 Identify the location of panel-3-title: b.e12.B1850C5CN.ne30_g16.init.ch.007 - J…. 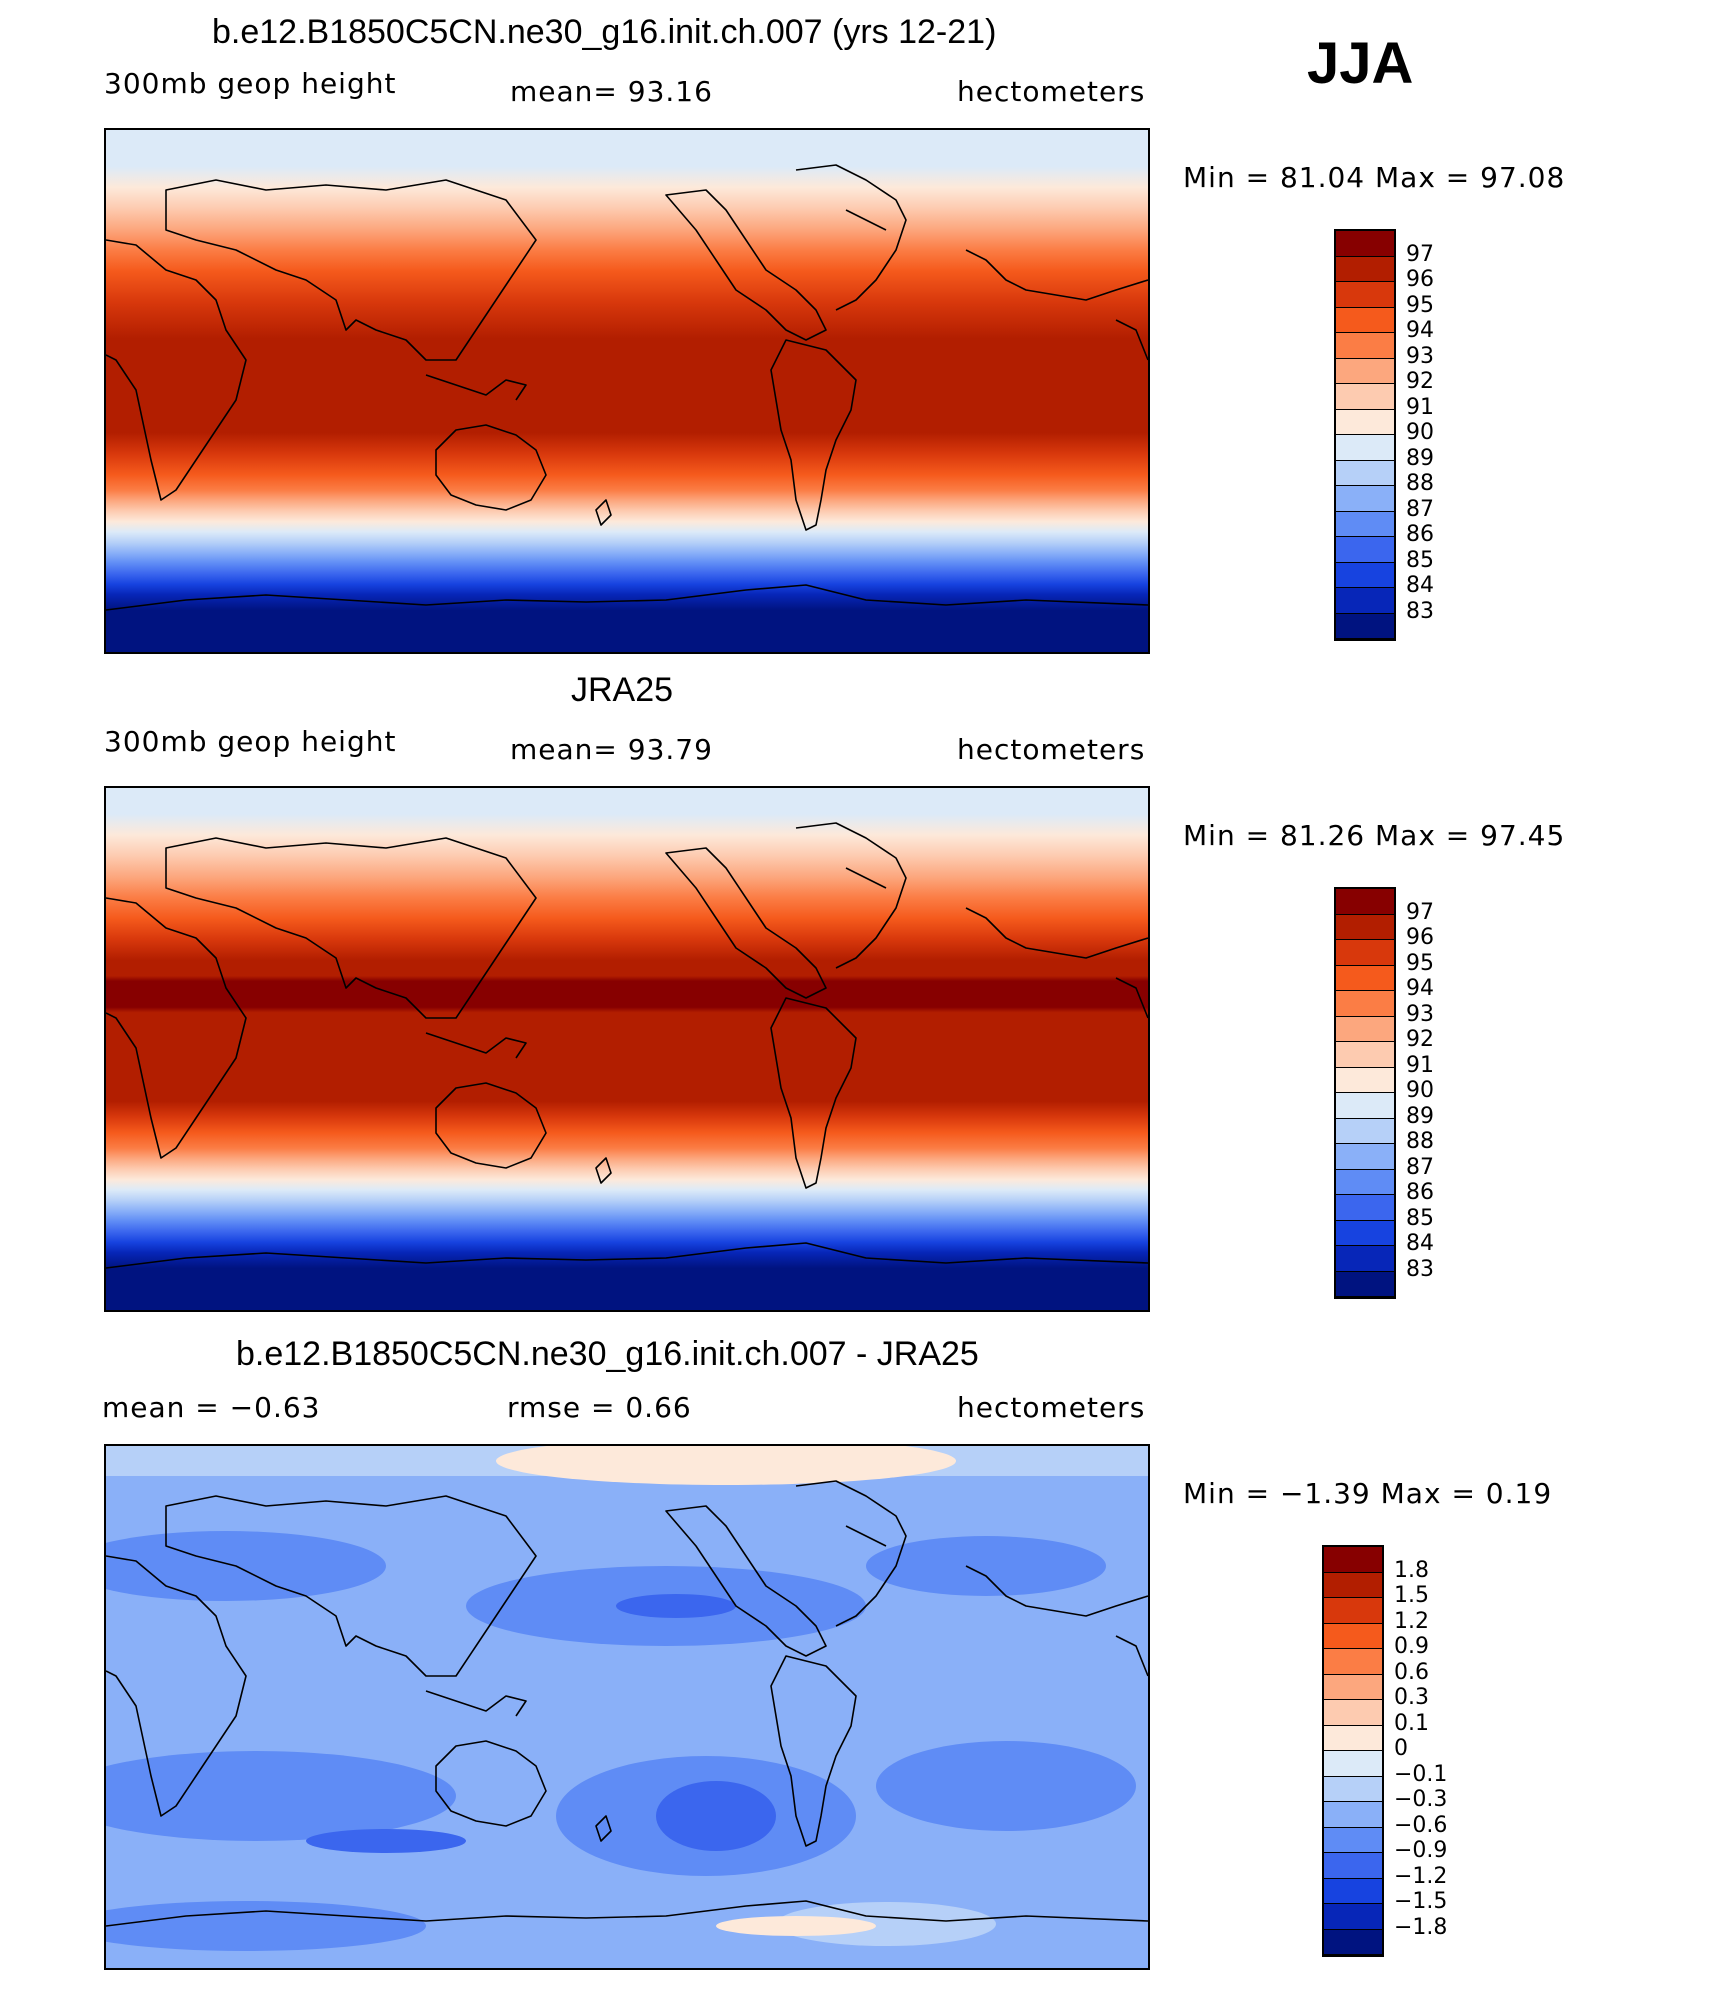
(607, 1354).